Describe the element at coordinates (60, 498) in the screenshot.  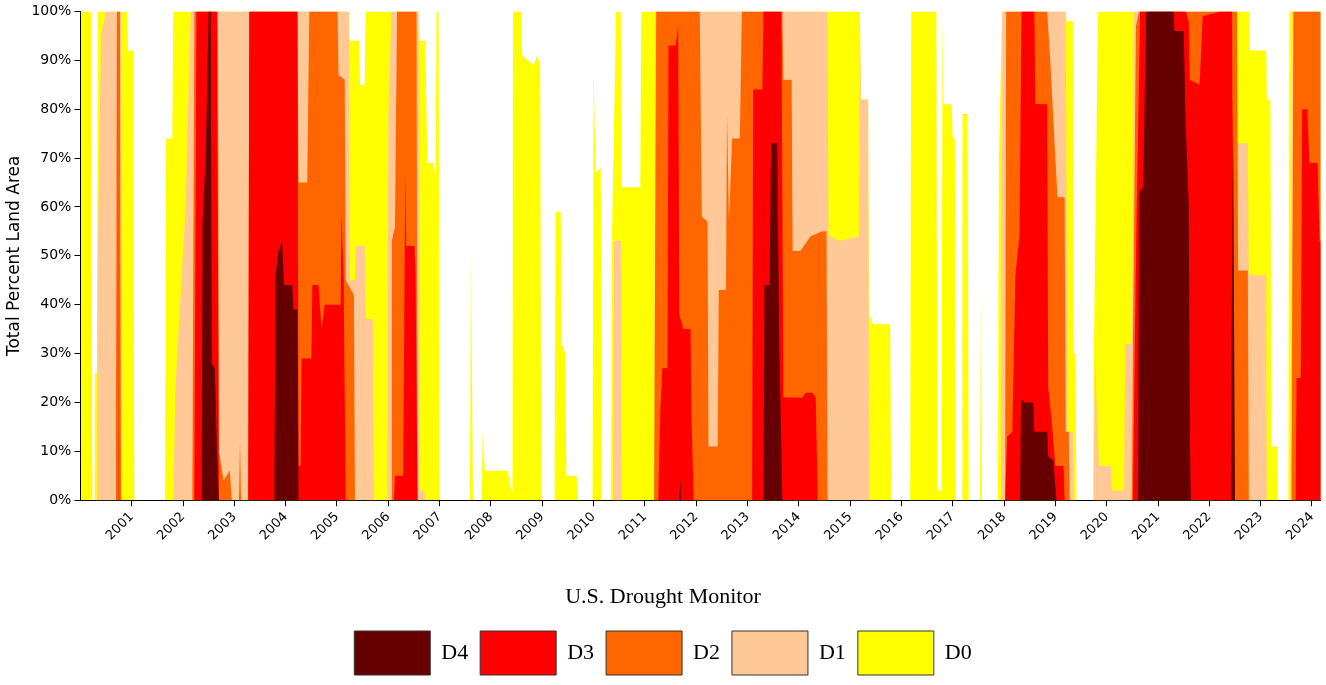
I see `y-tick-label: 0%` at that location.